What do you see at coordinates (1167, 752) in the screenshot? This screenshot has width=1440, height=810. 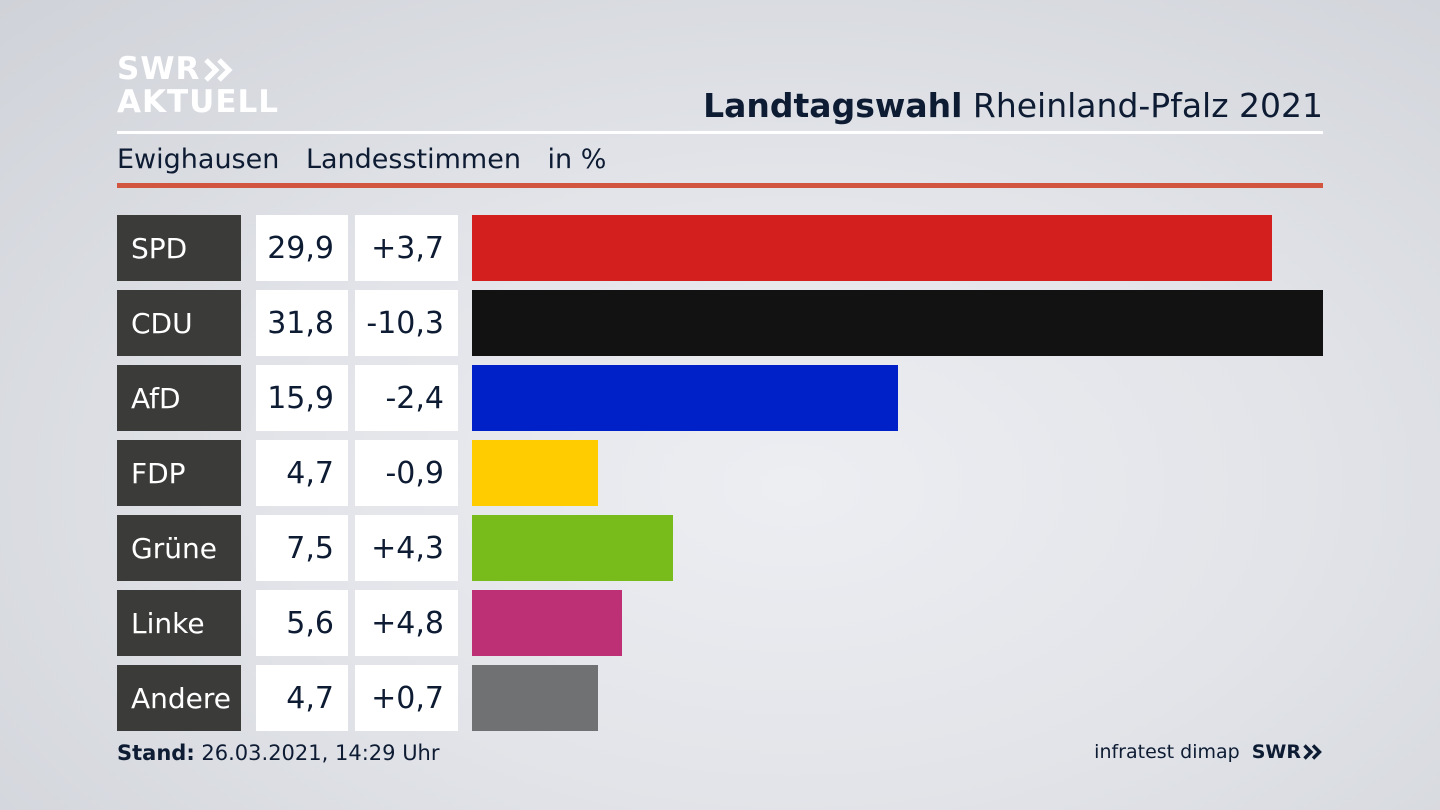 I see `source-label: infratest dimap` at bounding box center [1167, 752].